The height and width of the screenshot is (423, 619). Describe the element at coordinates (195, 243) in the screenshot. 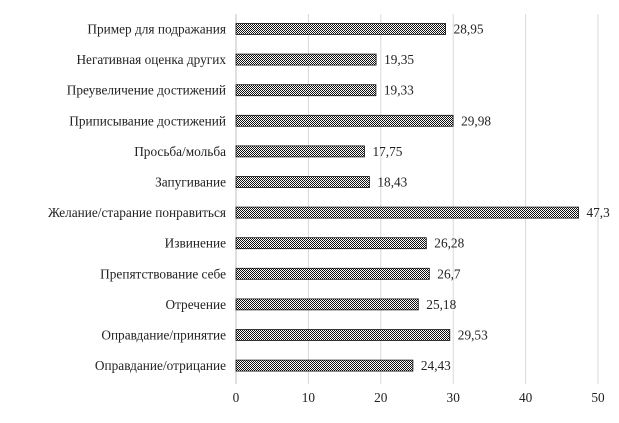

I see `category-label: Извинение` at that location.